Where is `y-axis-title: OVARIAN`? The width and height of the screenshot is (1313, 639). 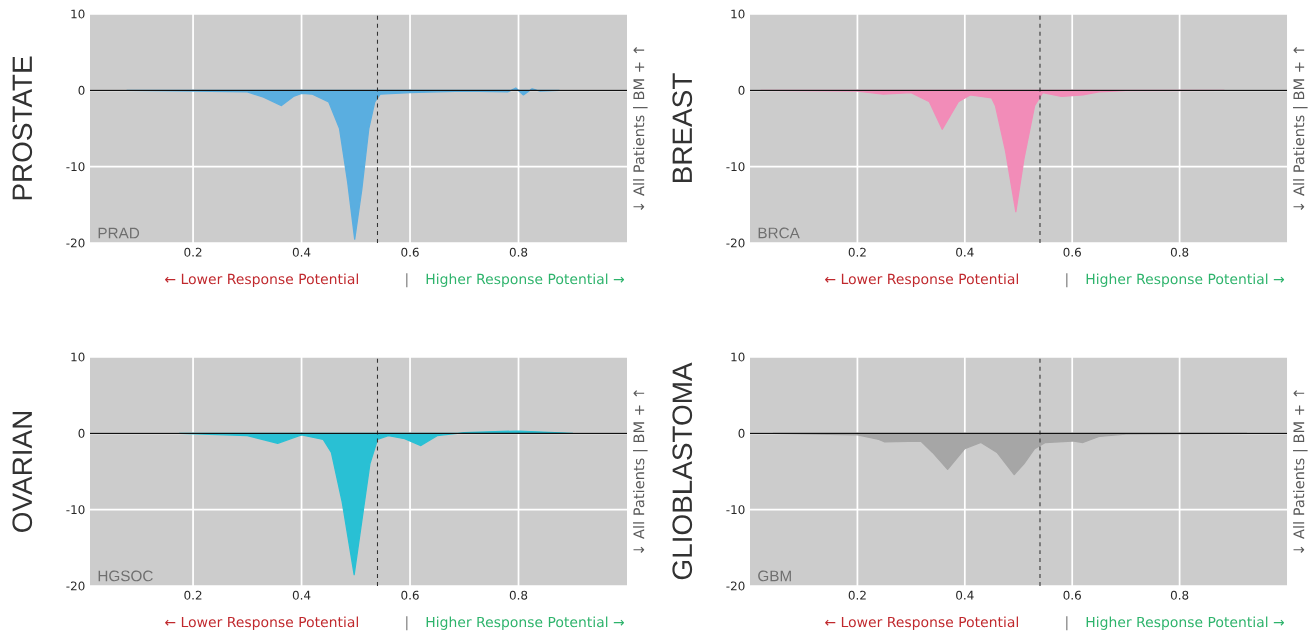 y-axis-title: OVARIAN is located at coordinates (22, 472).